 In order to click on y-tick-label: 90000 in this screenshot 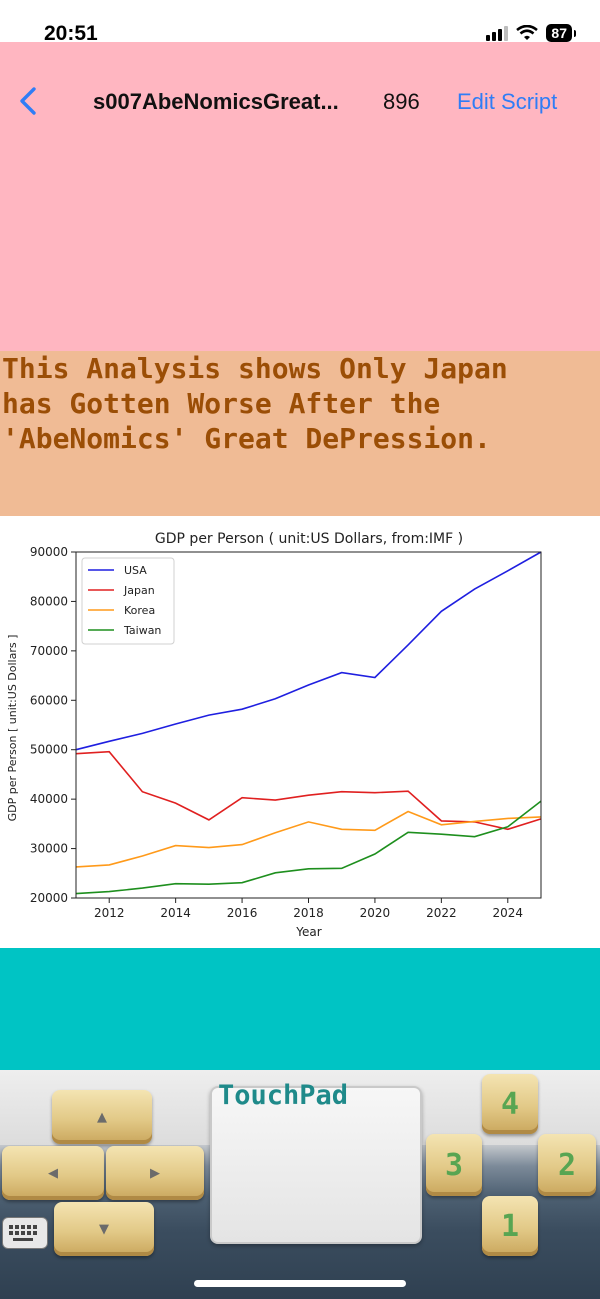, I will do `click(49, 552)`.